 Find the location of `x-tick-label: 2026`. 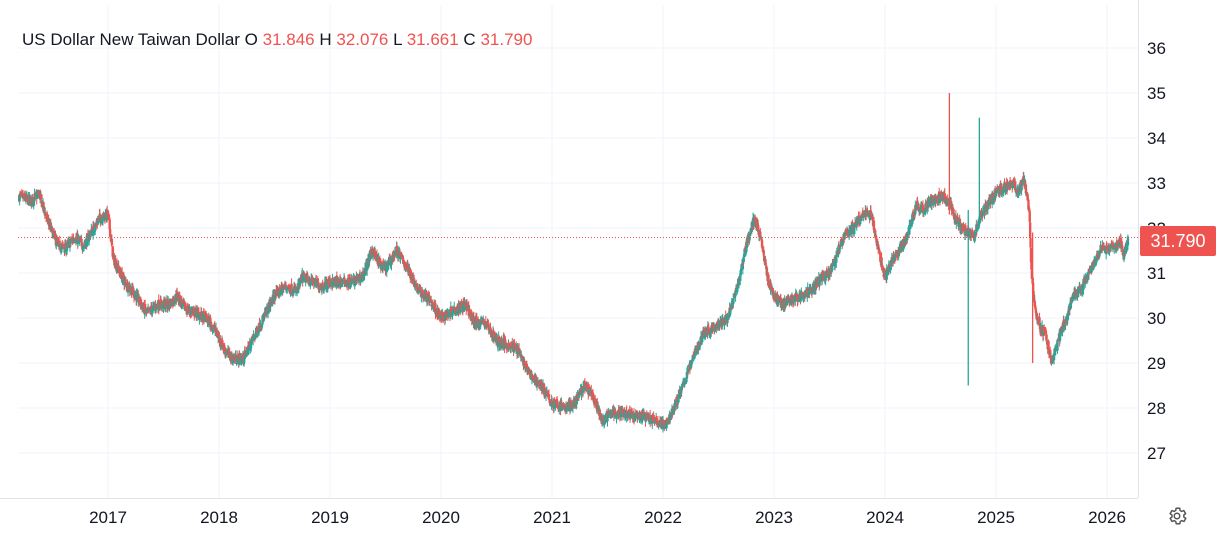

x-tick-label: 2026 is located at coordinates (1107, 517).